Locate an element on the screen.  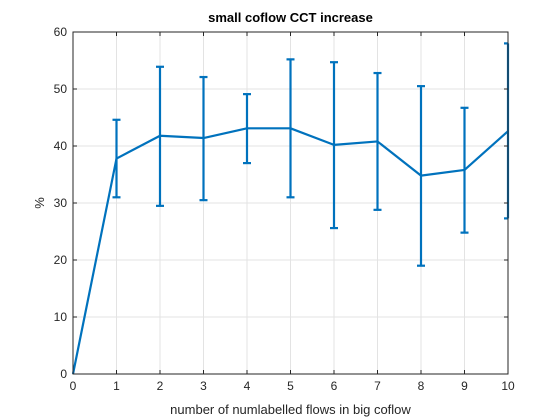
chart-title: small coflow CCT increase is located at coordinates (290, 17).